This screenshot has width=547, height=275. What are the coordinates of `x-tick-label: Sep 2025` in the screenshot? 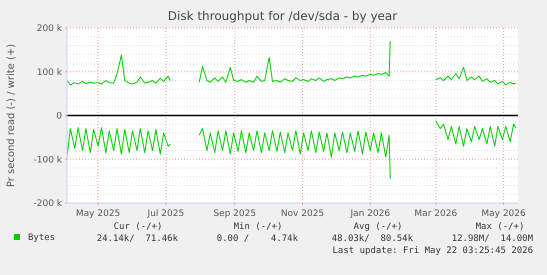 It's located at (234, 214).